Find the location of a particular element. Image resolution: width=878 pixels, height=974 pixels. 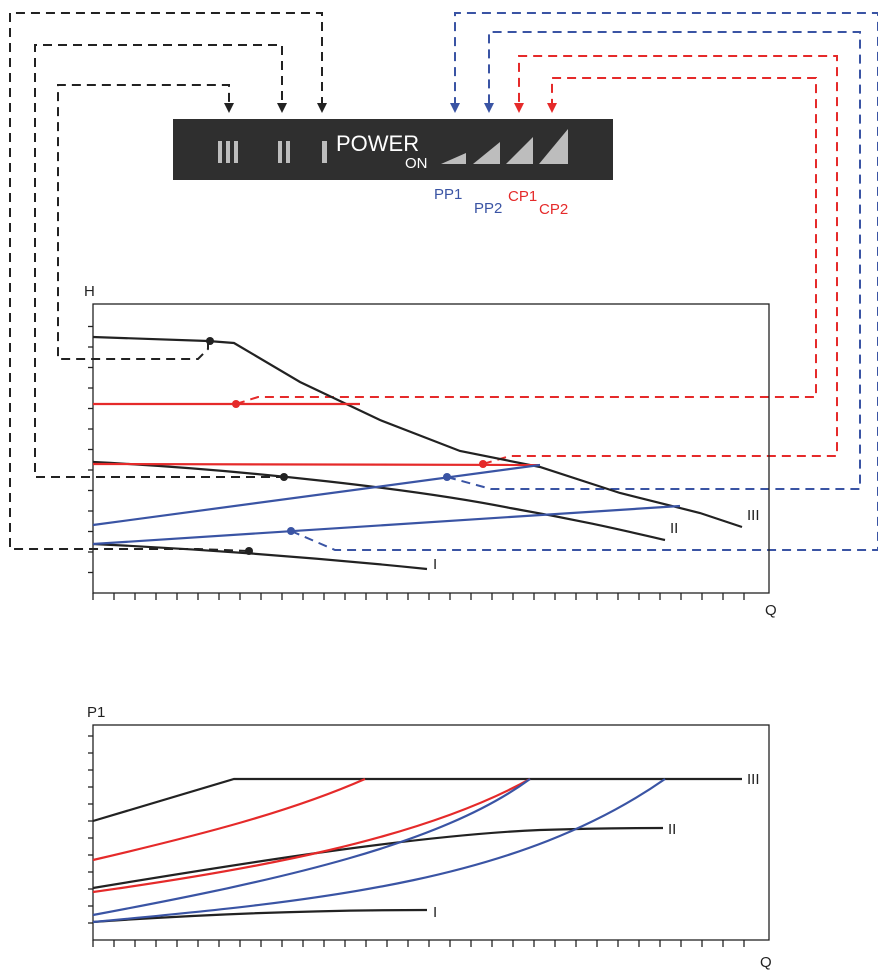

arrow-speed-1-icon is located at coordinates (322, 108).